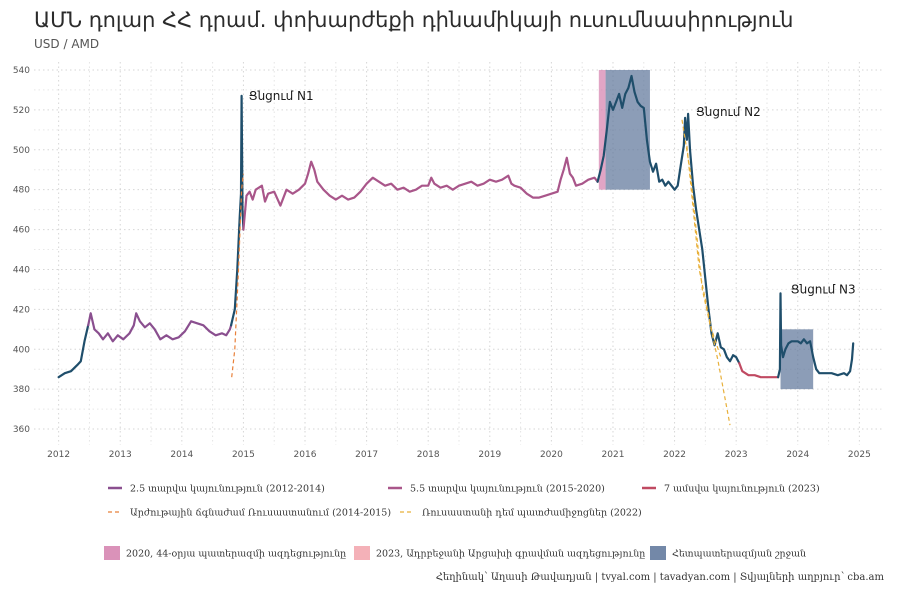 The image size is (900, 600). What do you see at coordinates (532, 513) in the screenshot?
I see `legend-label: Ռուսաստանի դեմ պատժամիջոցներ (2022)` at bounding box center [532, 513].